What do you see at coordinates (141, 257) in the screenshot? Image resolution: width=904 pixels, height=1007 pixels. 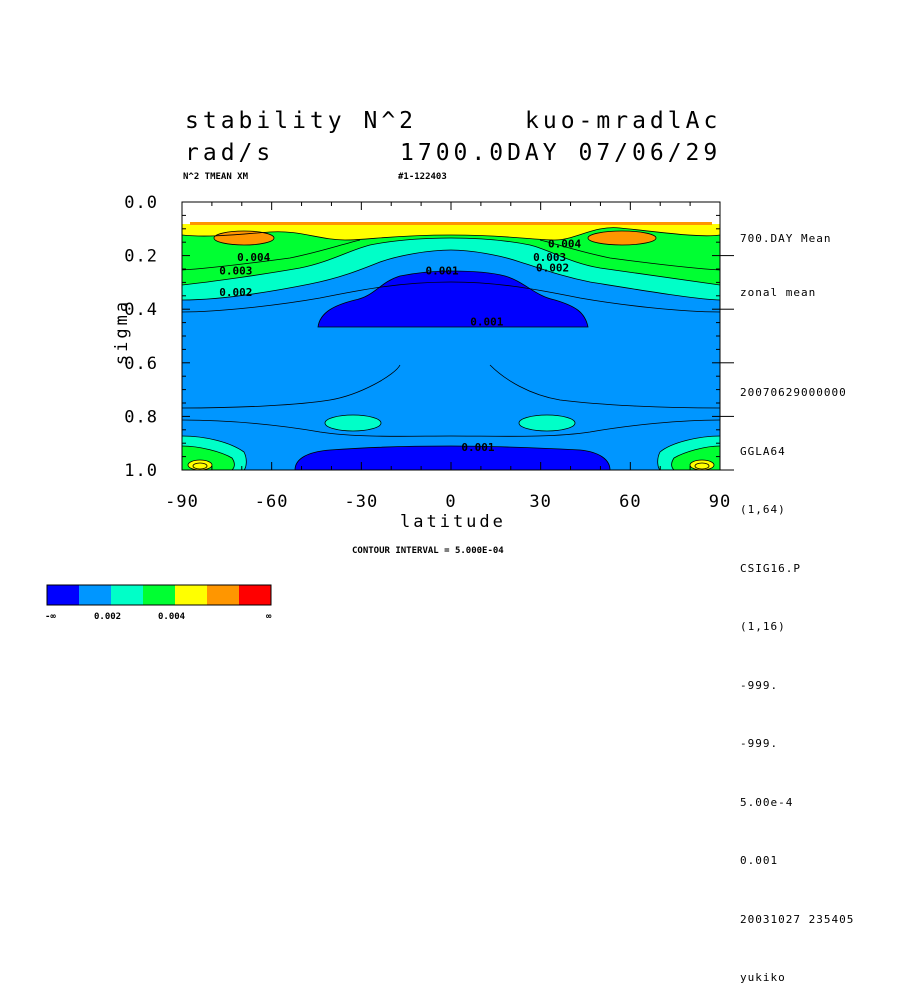 I see `y-tick-label: 0.2` at bounding box center [141, 257].